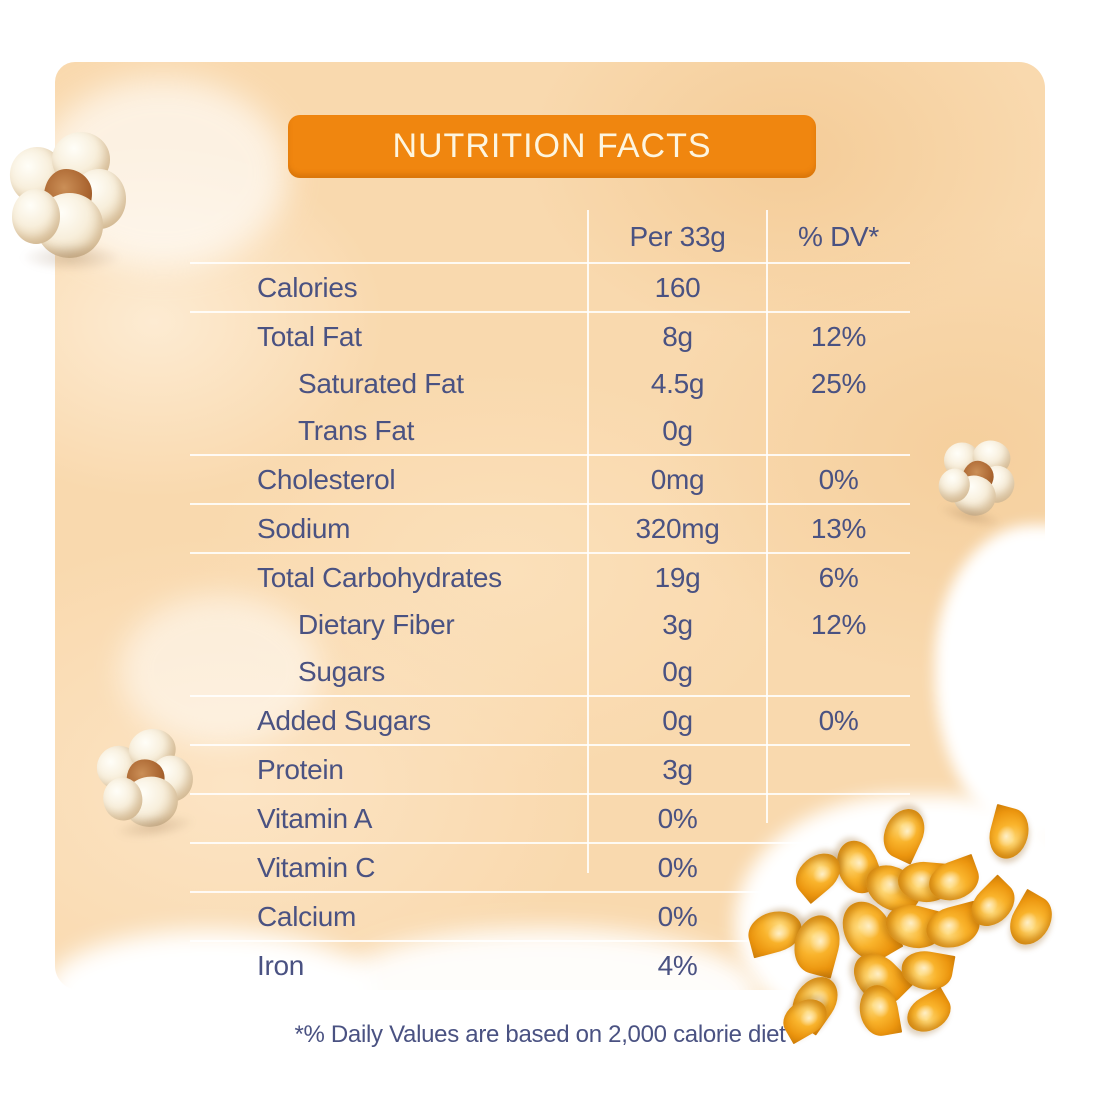 The image size is (1100, 1100). Describe the element at coordinates (381, 383) in the screenshot. I see `row-label: Saturated Fat` at that location.